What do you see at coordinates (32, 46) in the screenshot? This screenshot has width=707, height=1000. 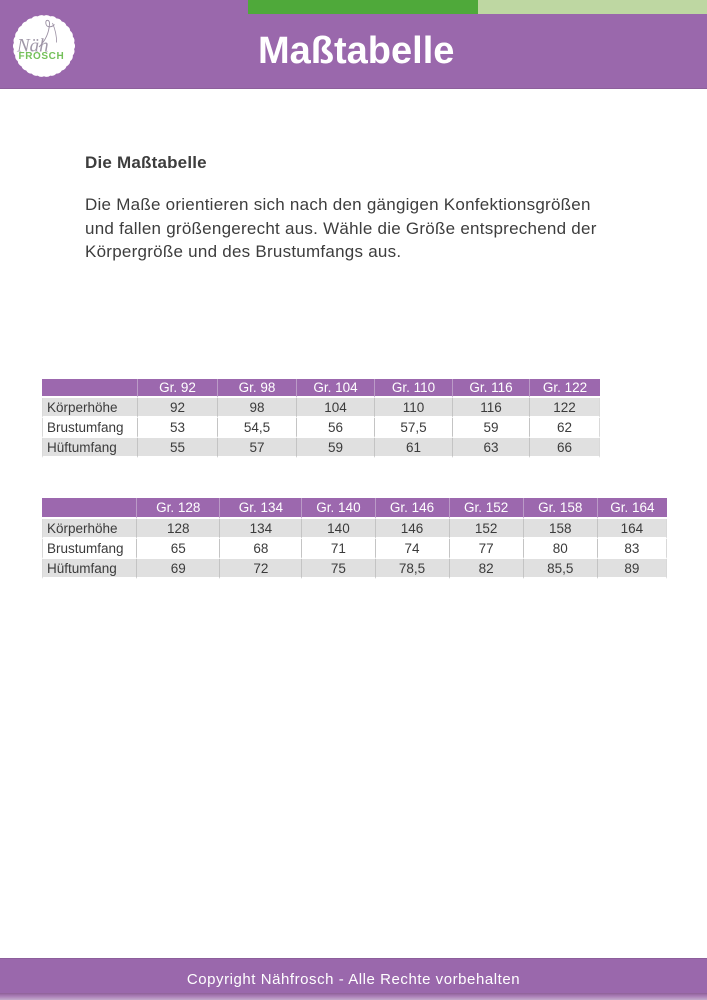 I see `svg-text: Näh` at bounding box center [32, 46].